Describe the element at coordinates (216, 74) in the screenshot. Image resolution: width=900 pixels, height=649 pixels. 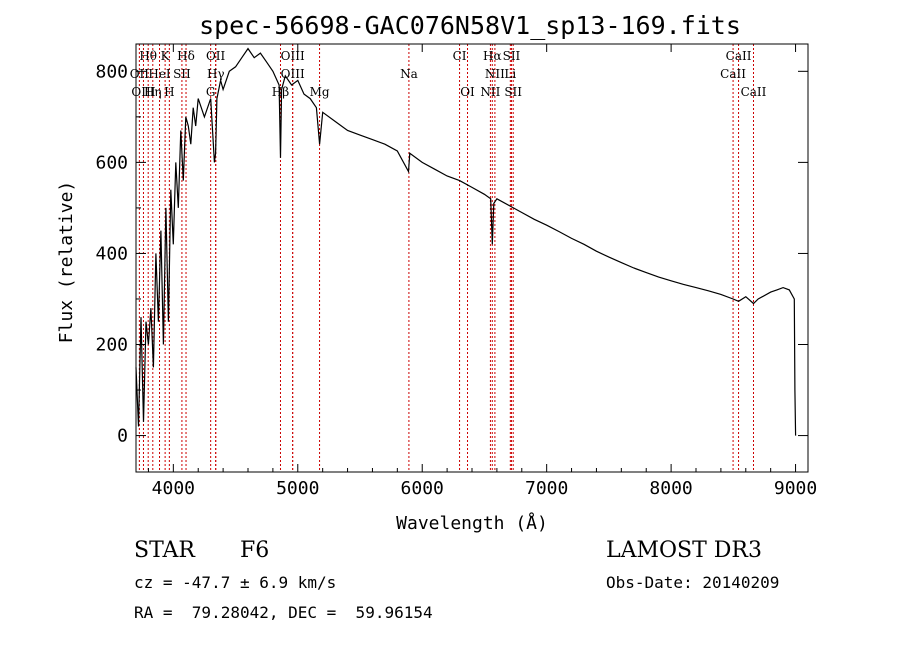
I see `line-label-12: Hγ` at that location.